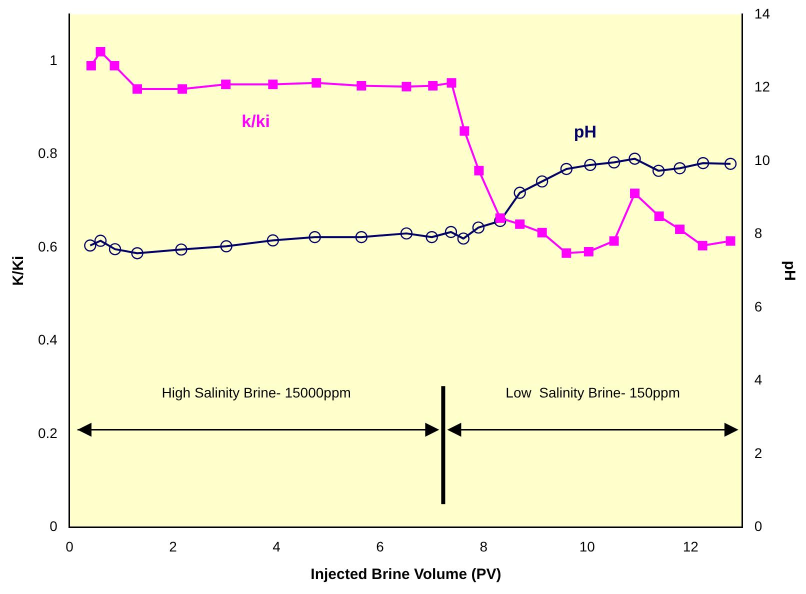 The width and height of the screenshot is (806, 594). Describe the element at coordinates (758, 380) in the screenshot. I see `y2-tick-label: 4` at that location.